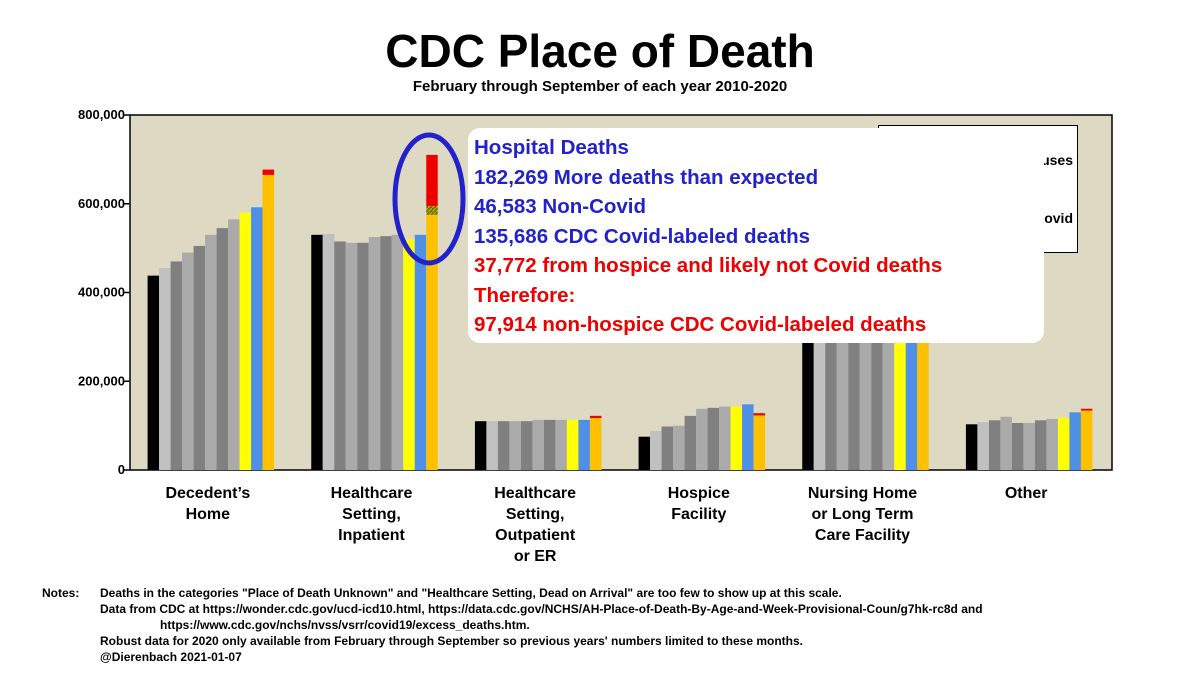  What do you see at coordinates (371, 514) in the screenshot?
I see `x-category-label: Healthcare Setting, Inpatient` at bounding box center [371, 514].